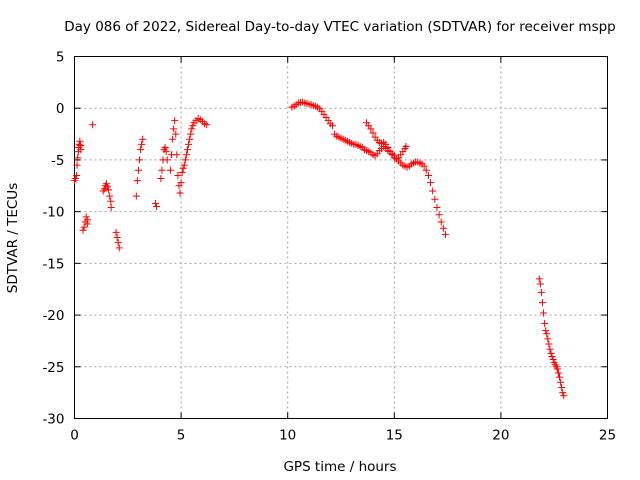 The height and width of the screenshot is (480, 640). I want to click on x-tick-label: 0, so click(74, 436).